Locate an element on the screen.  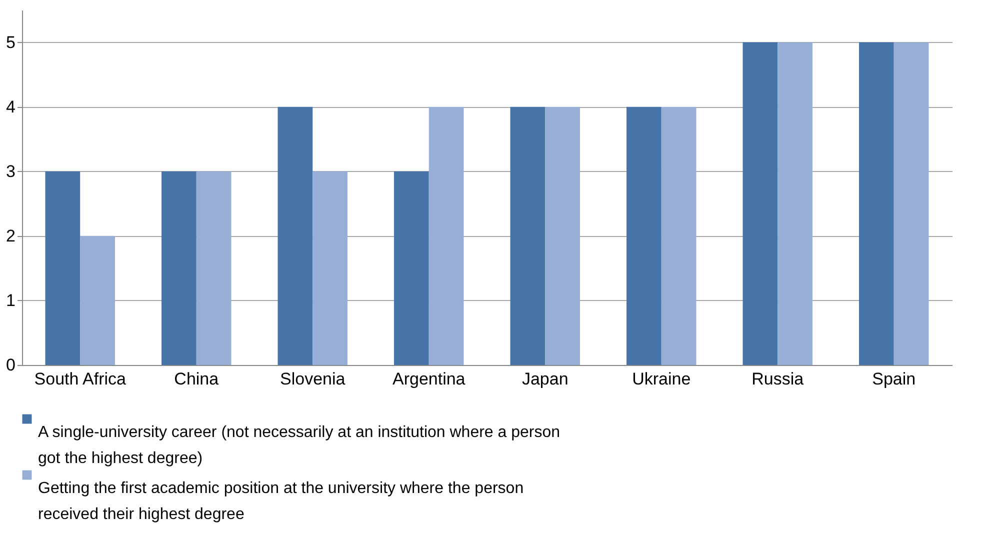
y-tick-label: 2 is located at coordinates (11, 236).